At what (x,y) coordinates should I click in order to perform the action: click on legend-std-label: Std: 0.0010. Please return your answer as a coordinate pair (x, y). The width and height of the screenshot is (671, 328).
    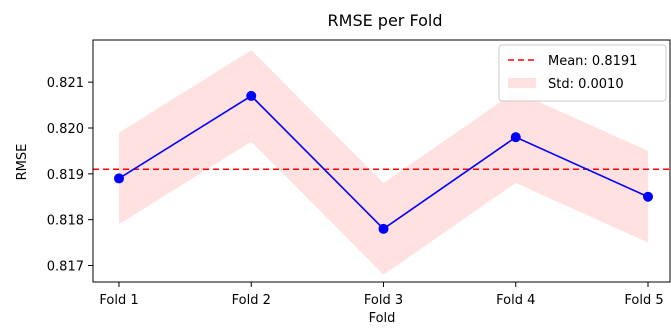
    Looking at the image, I should click on (586, 84).